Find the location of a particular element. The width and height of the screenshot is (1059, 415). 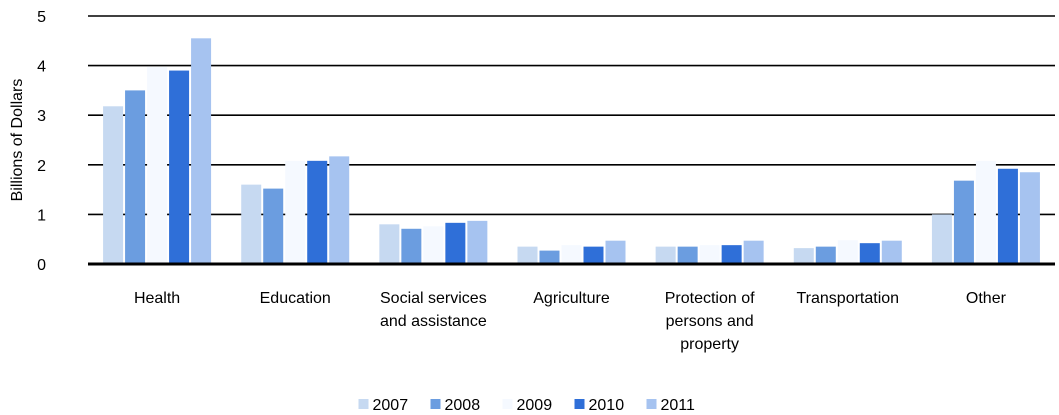

x-tick-label: Health is located at coordinates (157, 298).